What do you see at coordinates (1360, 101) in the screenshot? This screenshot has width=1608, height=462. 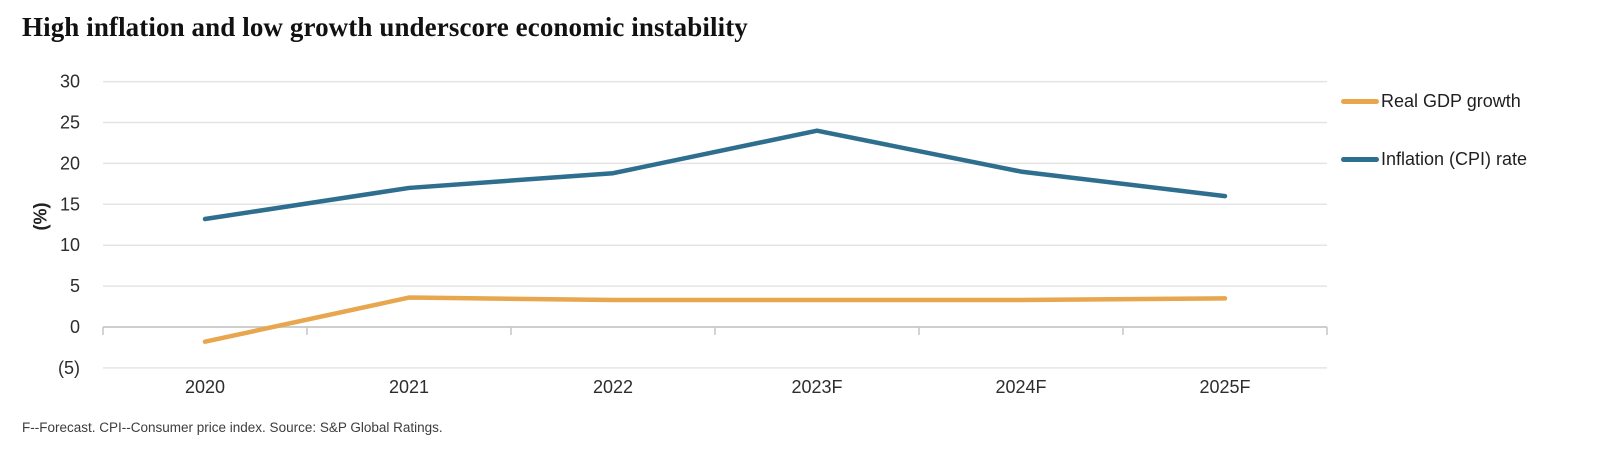 I see `legend-swatch-real-gdp-growth-icon` at bounding box center [1360, 101].